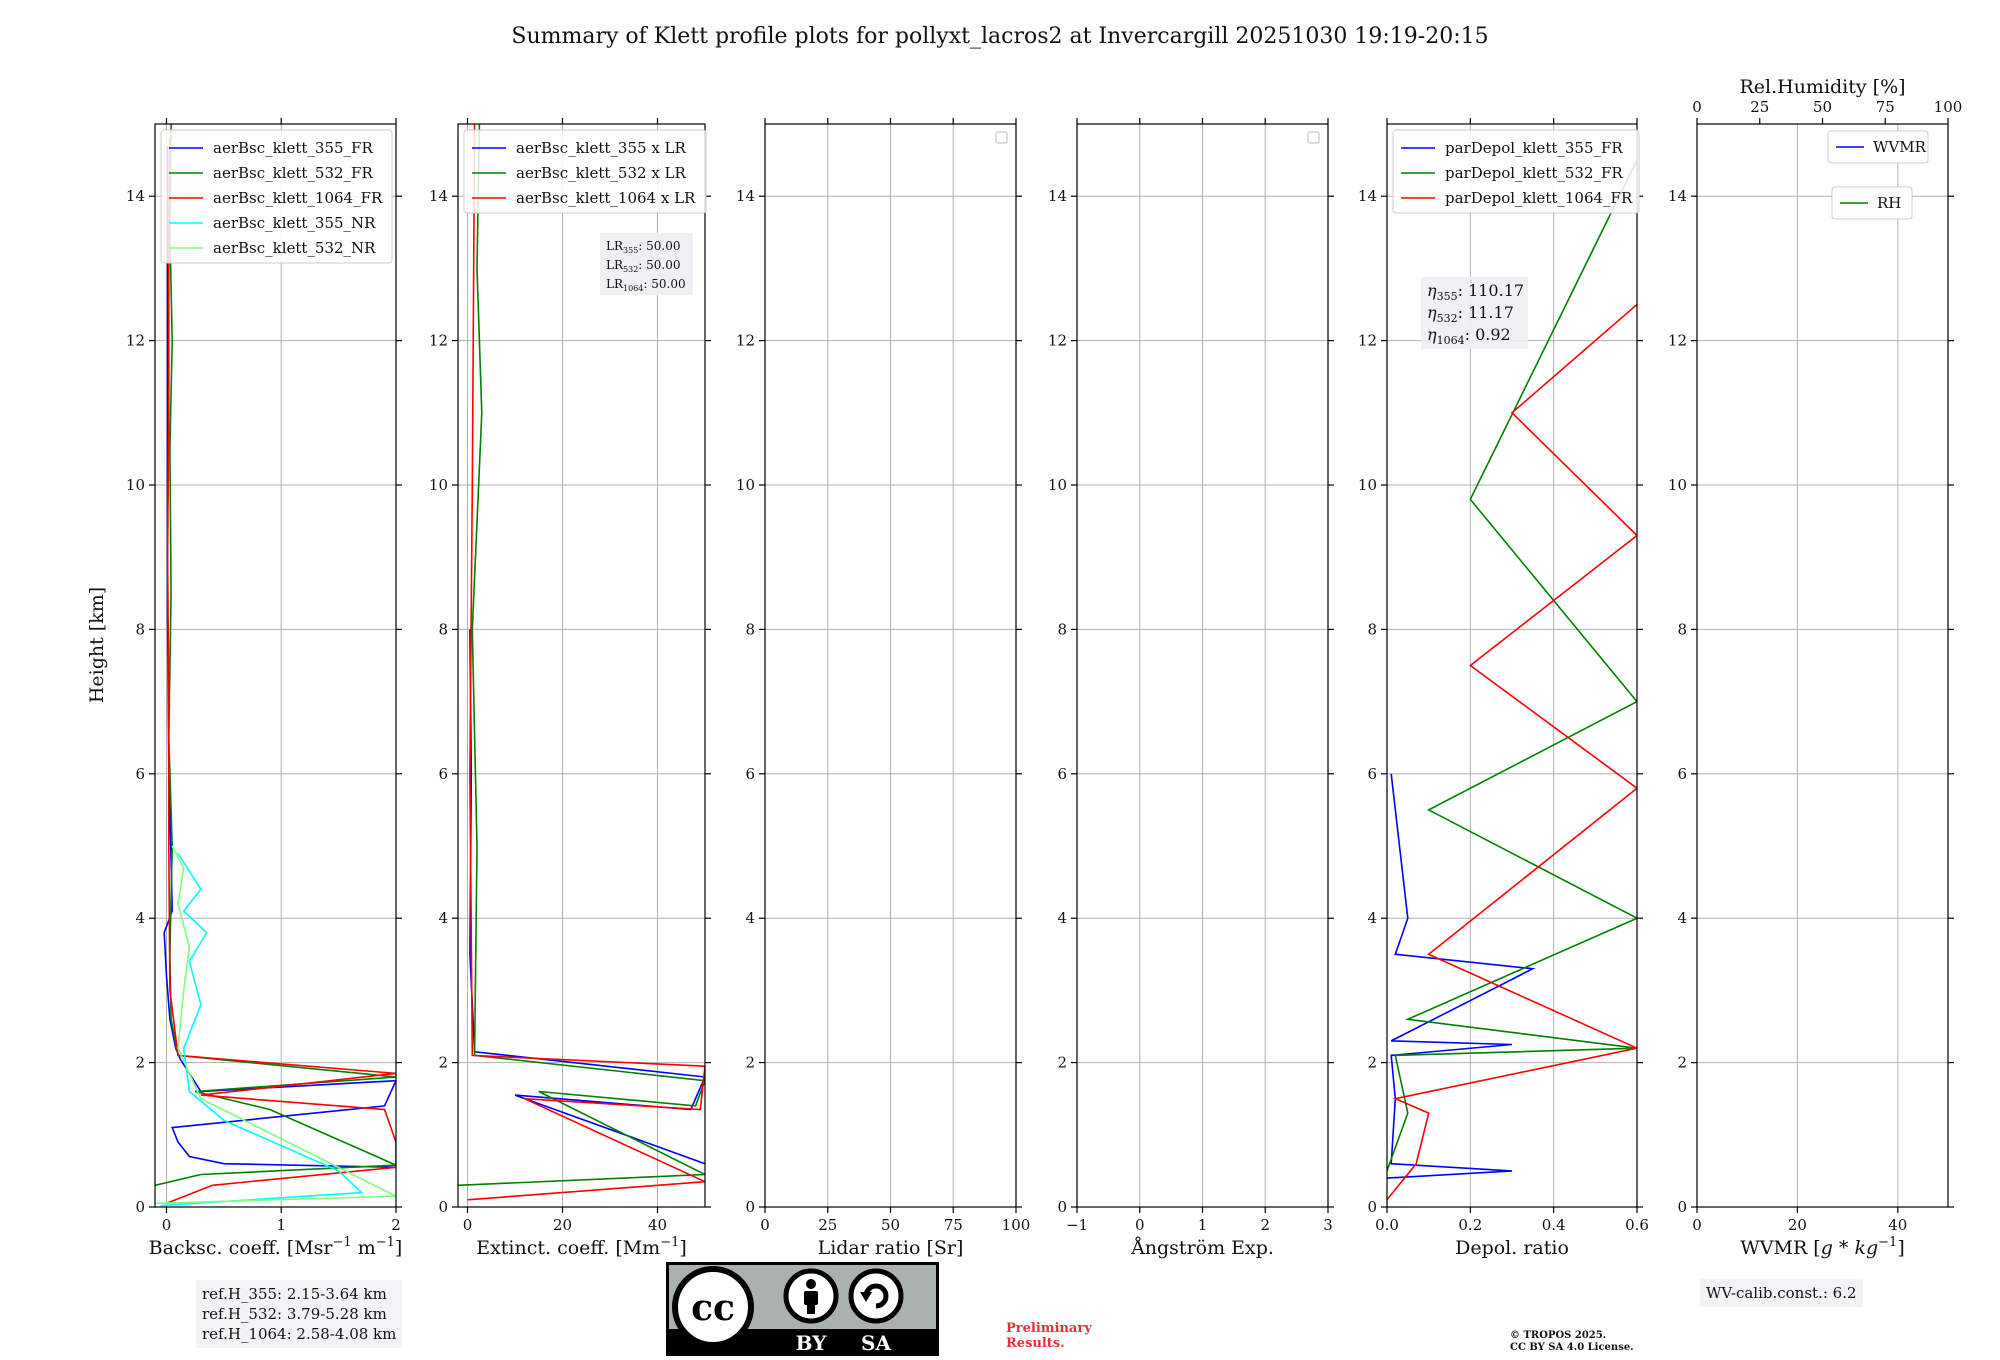 This screenshot has height=1360, width=2000. Describe the element at coordinates (1822, 1247) in the screenshot. I see `x-axis-label: WVMR [g * kg−1]` at that location.